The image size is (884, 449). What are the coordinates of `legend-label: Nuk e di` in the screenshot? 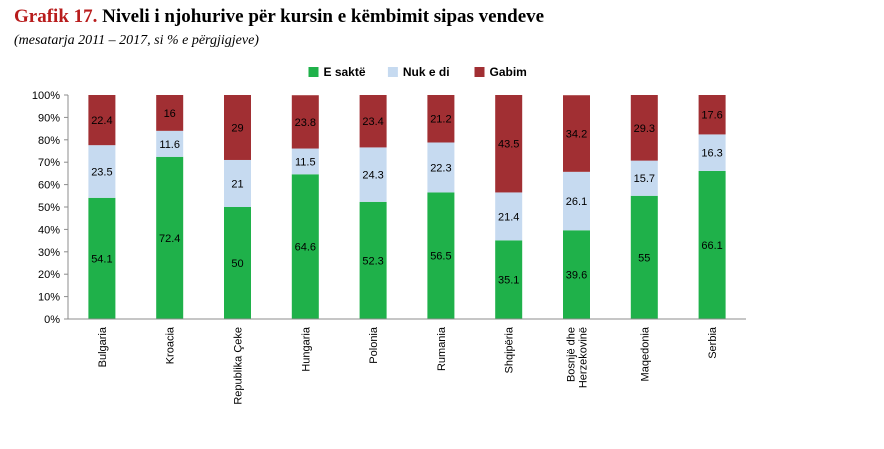 It's located at (426, 72).